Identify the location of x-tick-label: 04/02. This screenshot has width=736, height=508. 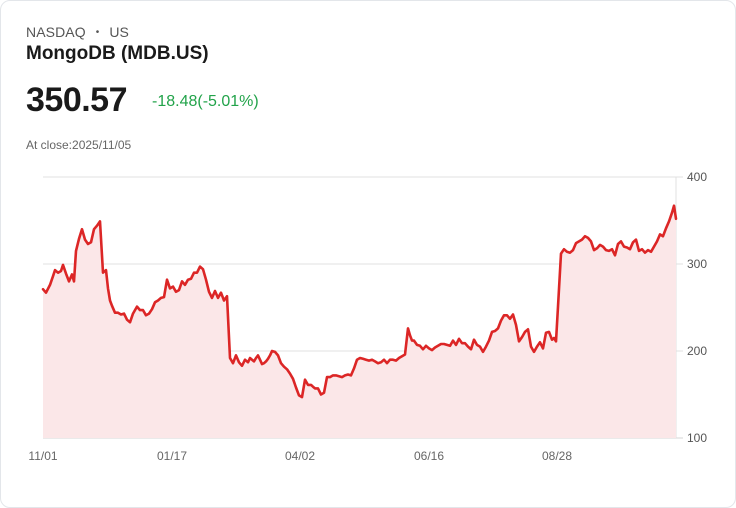
(300, 456).